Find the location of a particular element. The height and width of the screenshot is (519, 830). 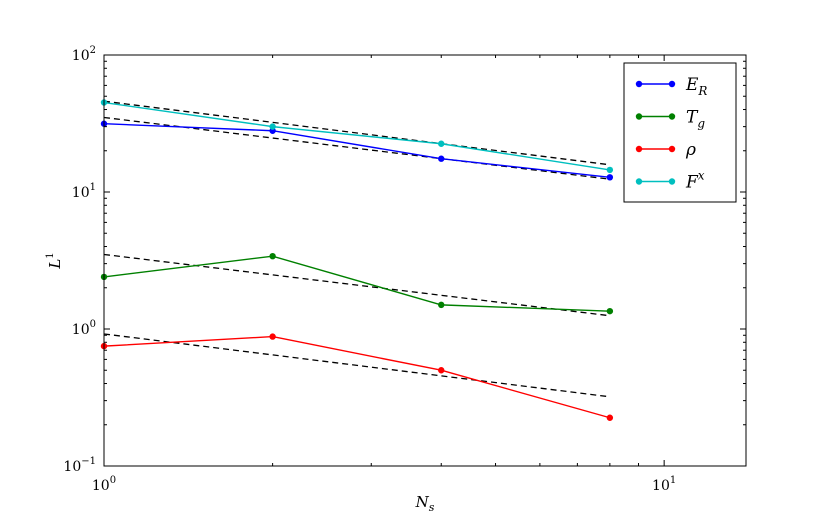

series-t-g is located at coordinates (357, 283).